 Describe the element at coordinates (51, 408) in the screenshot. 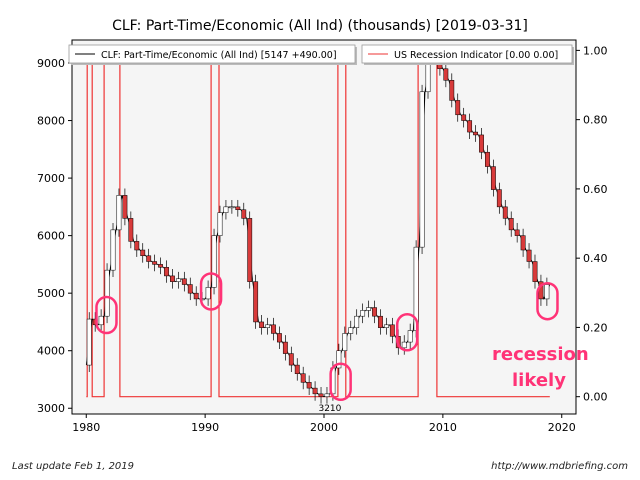

I see `y-tick-label: 3000` at that location.